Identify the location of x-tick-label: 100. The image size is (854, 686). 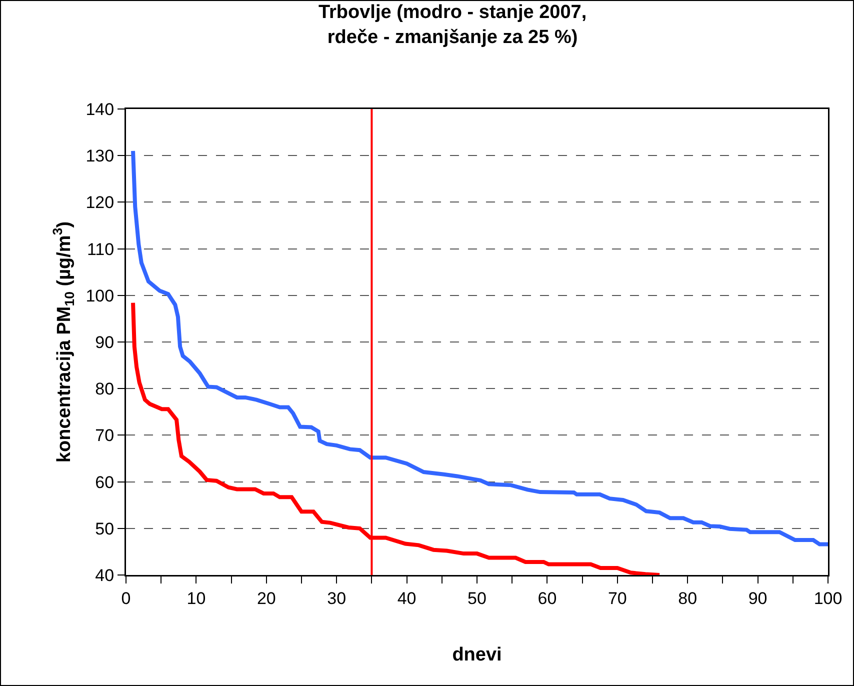
(828, 598).